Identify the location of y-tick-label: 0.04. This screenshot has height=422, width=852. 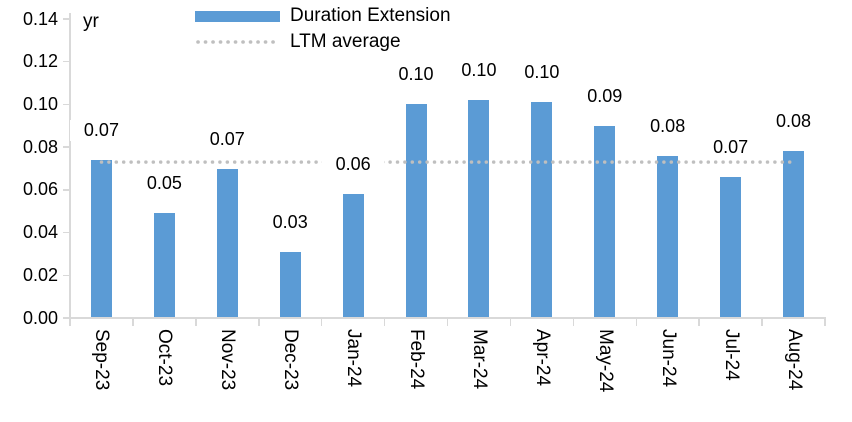
(40, 232).